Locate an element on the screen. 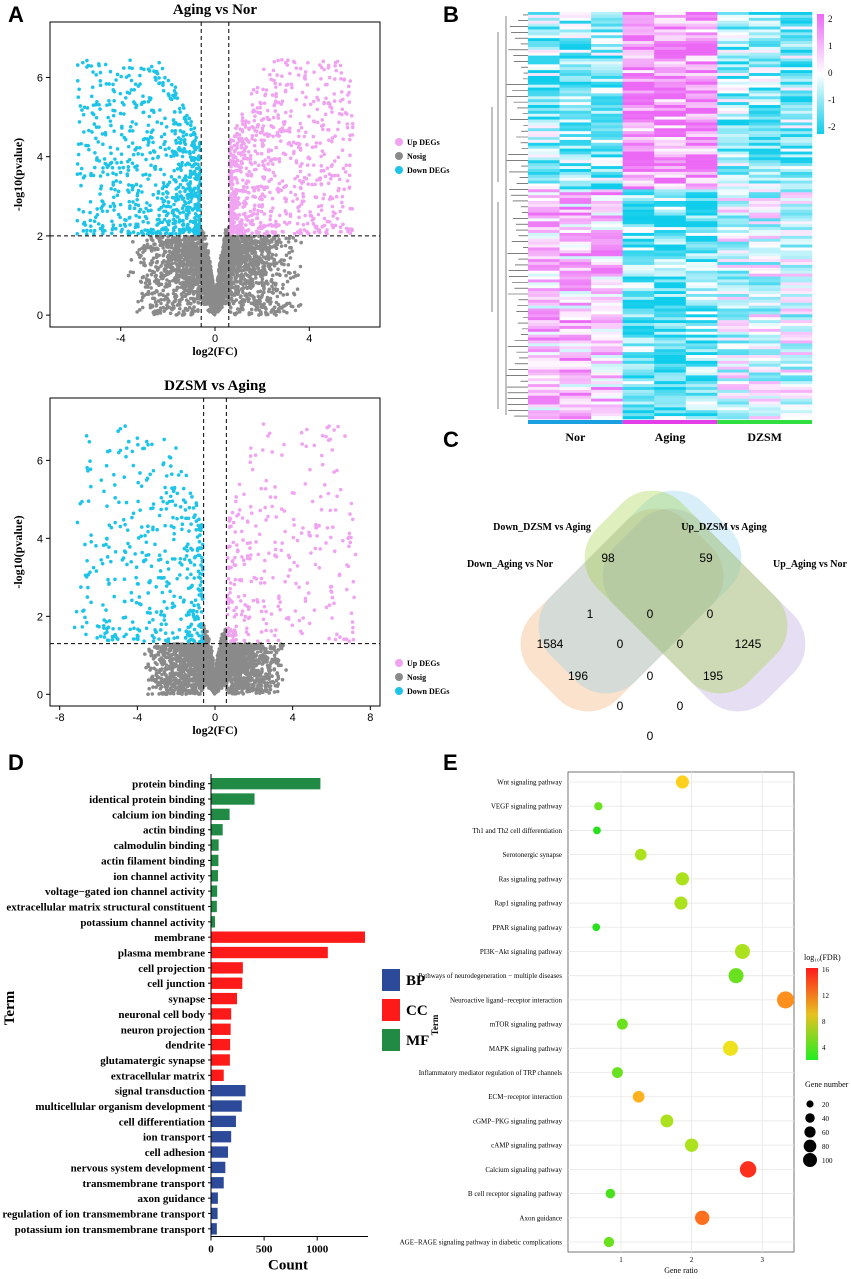 The width and height of the screenshot is (851, 1279). legend-marker is located at coordinates (399, 170).